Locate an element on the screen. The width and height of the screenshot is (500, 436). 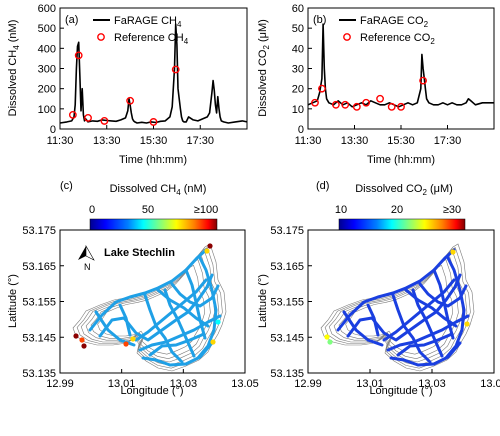
legend-marker-swatch is located at coordinates (101, 37).